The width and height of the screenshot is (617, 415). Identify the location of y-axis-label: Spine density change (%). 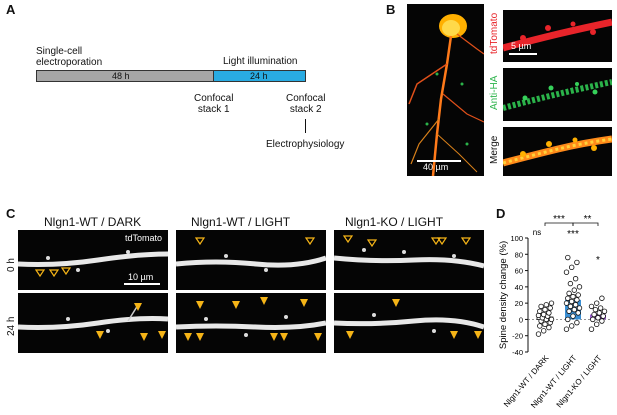
(503, 295).